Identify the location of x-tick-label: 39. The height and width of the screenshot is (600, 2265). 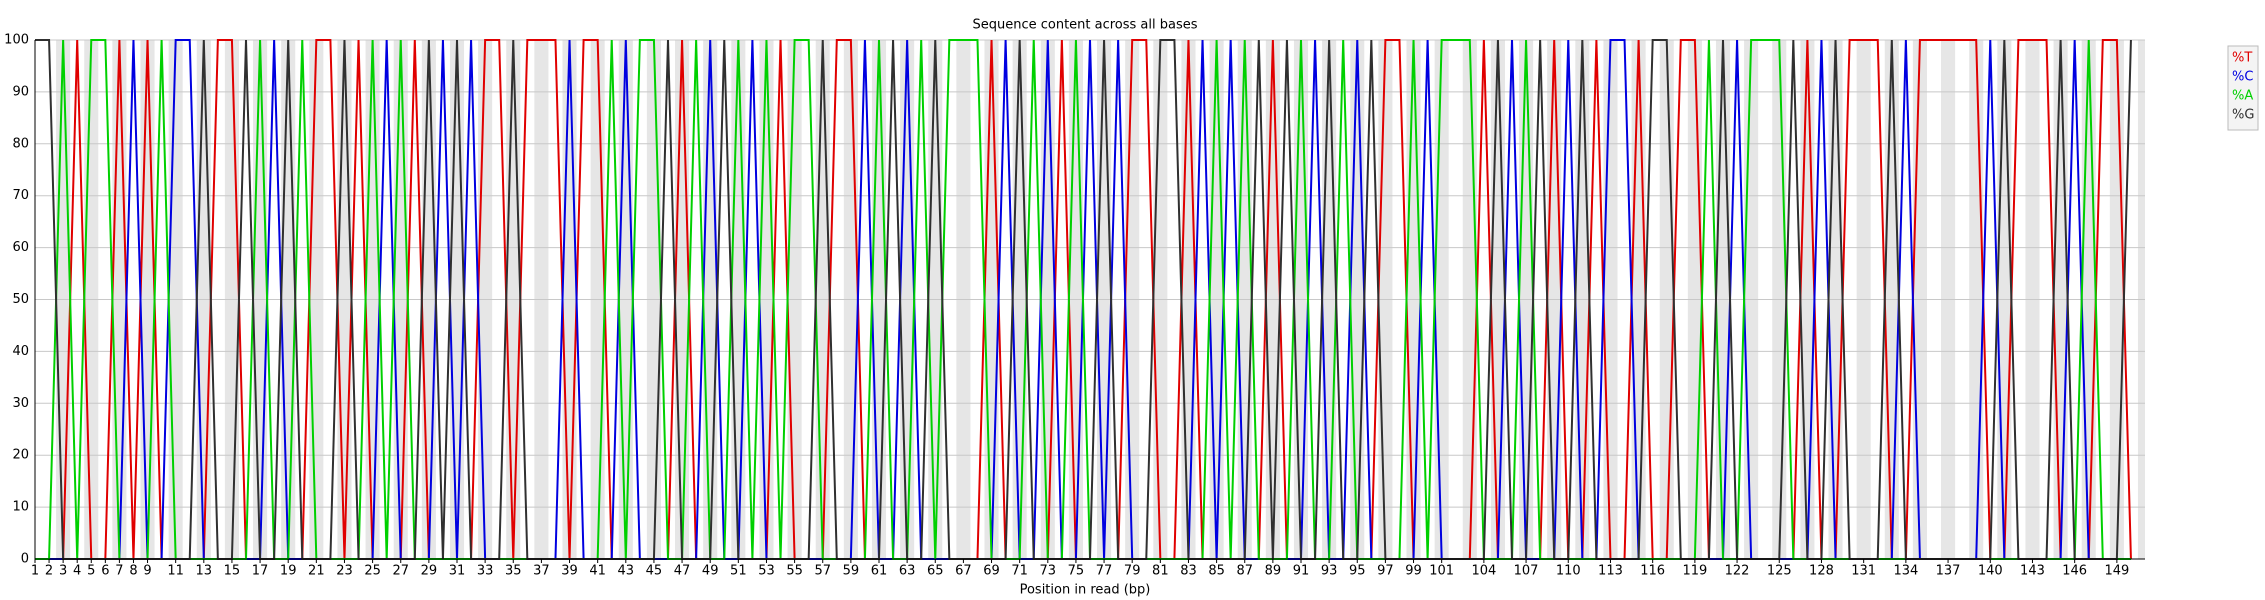
(569, 571).